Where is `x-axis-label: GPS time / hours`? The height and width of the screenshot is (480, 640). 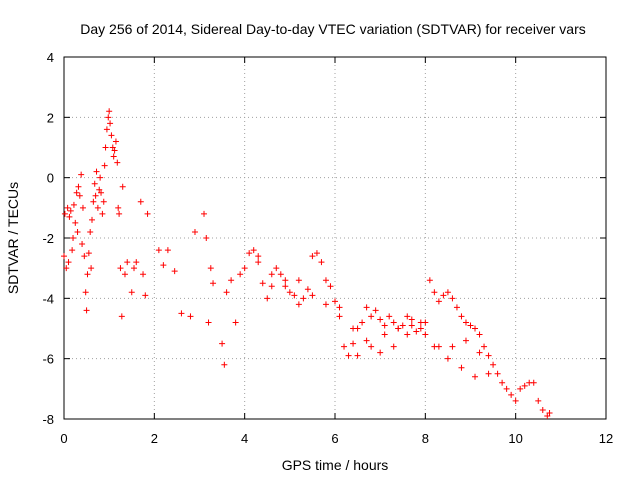 x-axis-label: GPS time / hours is located at coordinates (335, 465).